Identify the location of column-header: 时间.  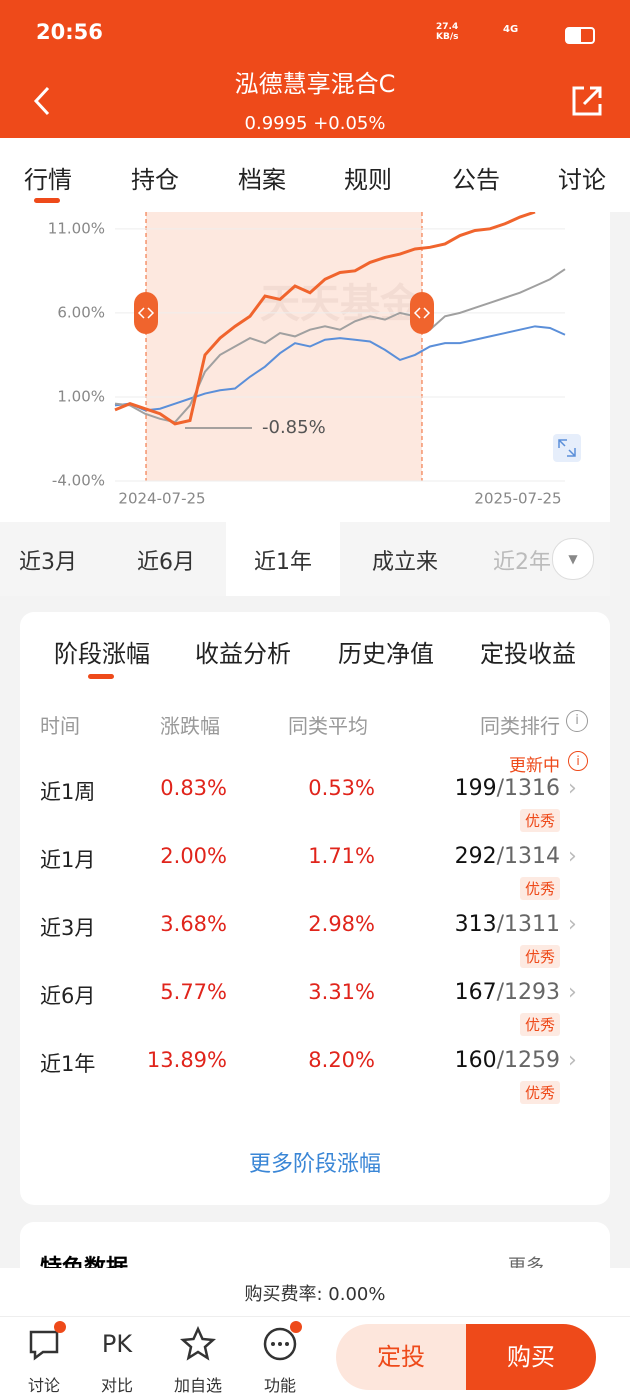
(60, 726).